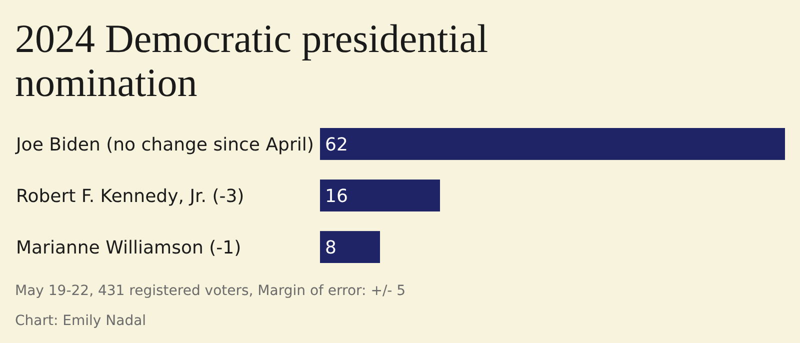 This screenshot has width=800, height=343. What do you see at coordinates (330, 248) in the screenshot?
I see `data-label: 8` at bounding box center [330, 248].